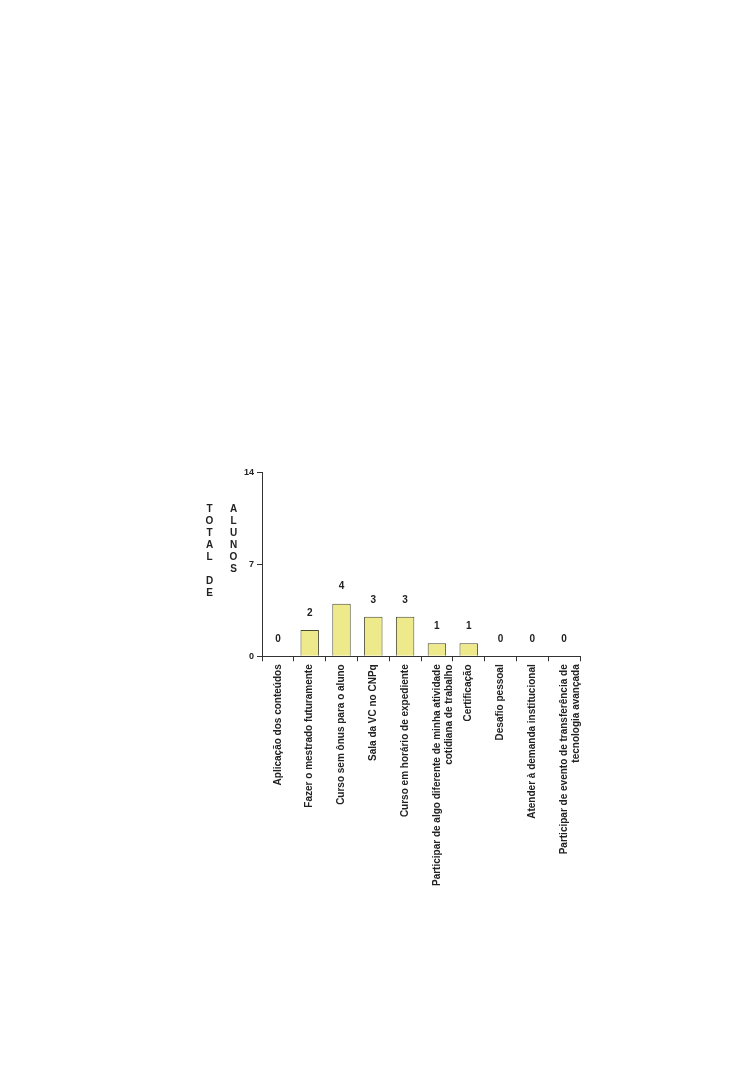  What do you see at coordinates (442, 775) in the screenshot?
I see `x-tick-label: Participar de algo diferente de minha atividade cotidiana de trabalho` at bounding box center [442, 775].